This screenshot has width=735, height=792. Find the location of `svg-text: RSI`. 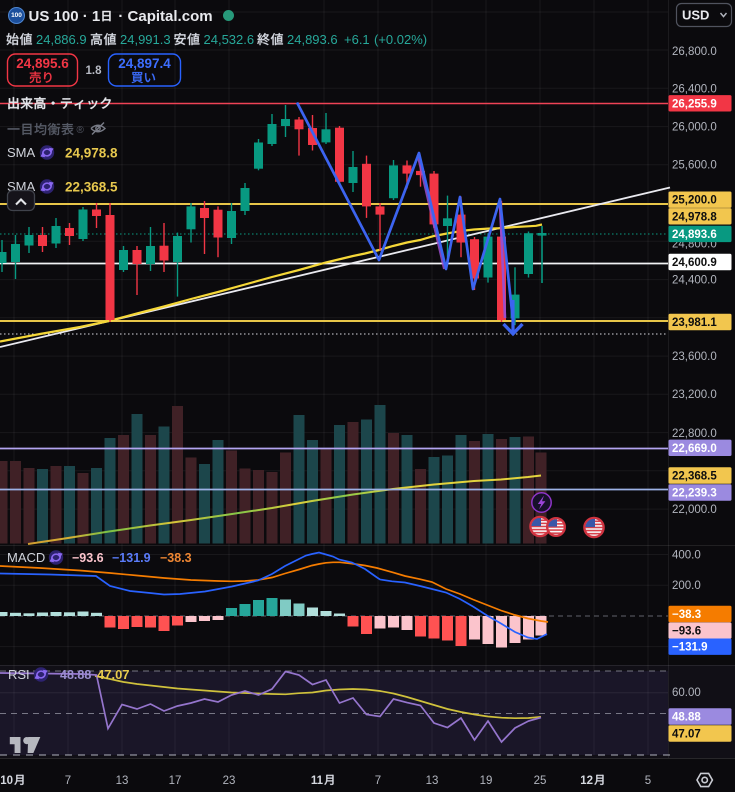

svg-text: RSI is located at coordinates (19, 674).